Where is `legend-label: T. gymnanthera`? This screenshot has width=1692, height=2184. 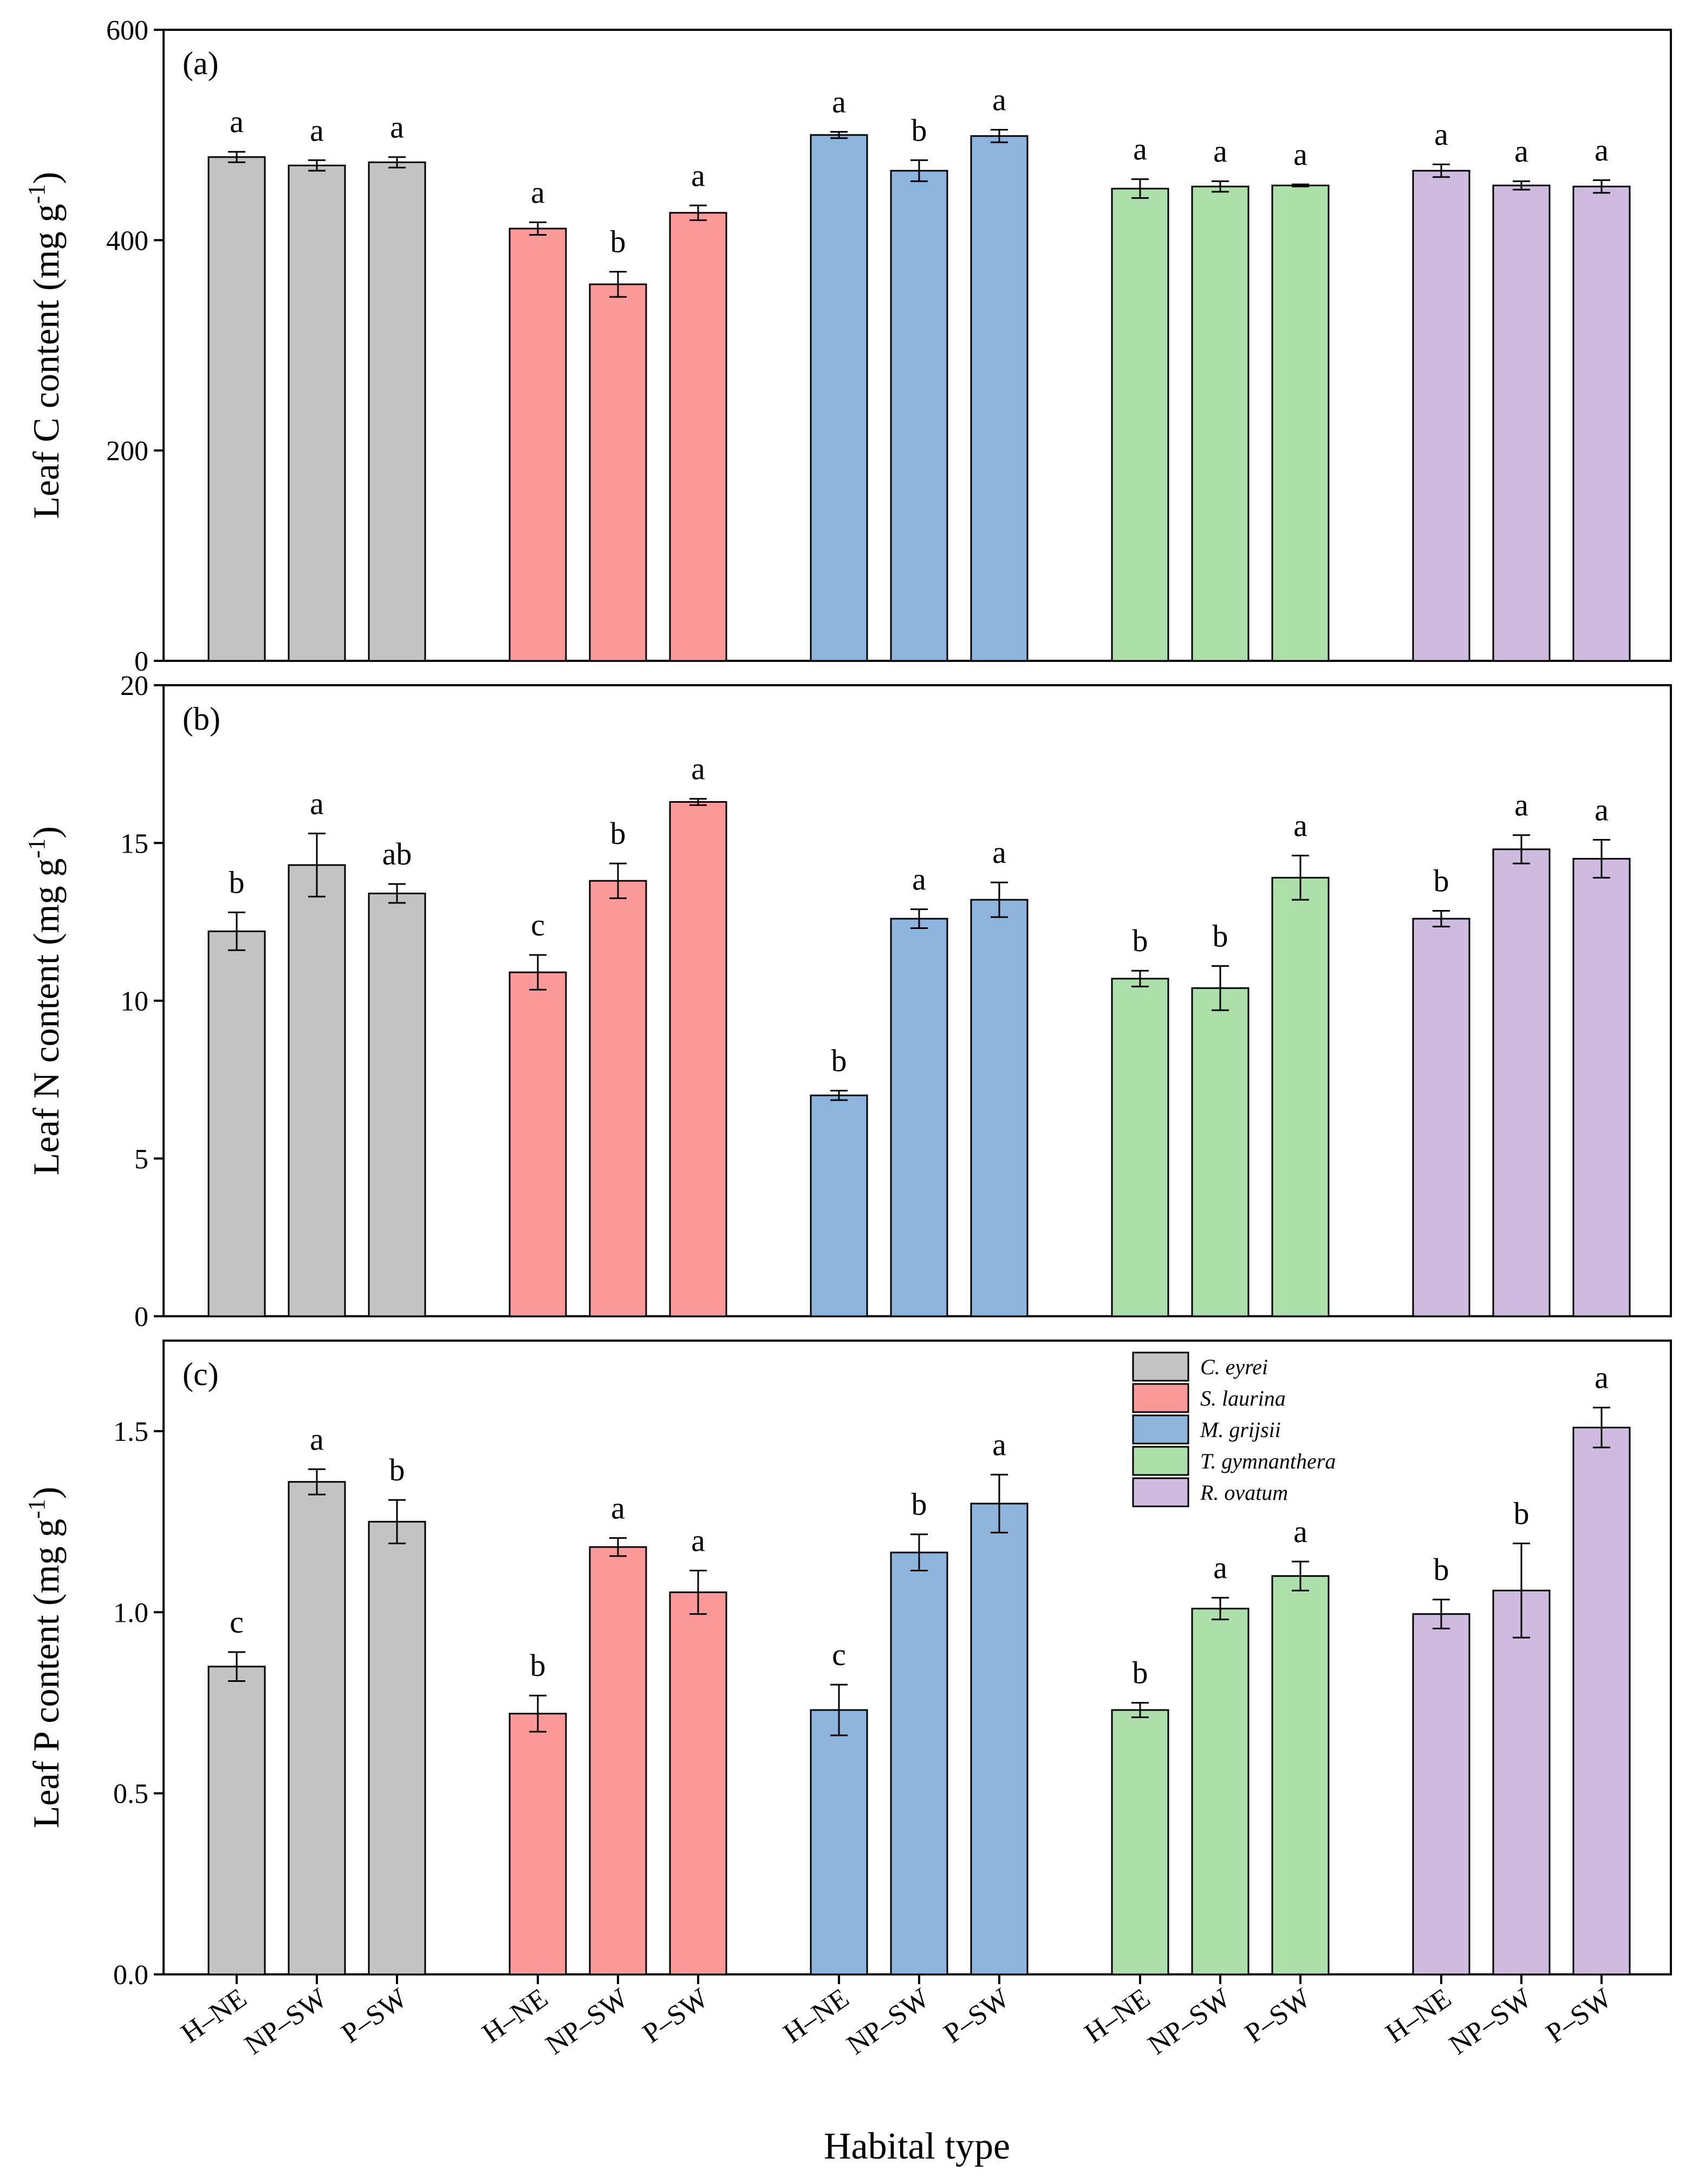 legend-label: T. gymnanthera is located at coordinates (1268, 1461).